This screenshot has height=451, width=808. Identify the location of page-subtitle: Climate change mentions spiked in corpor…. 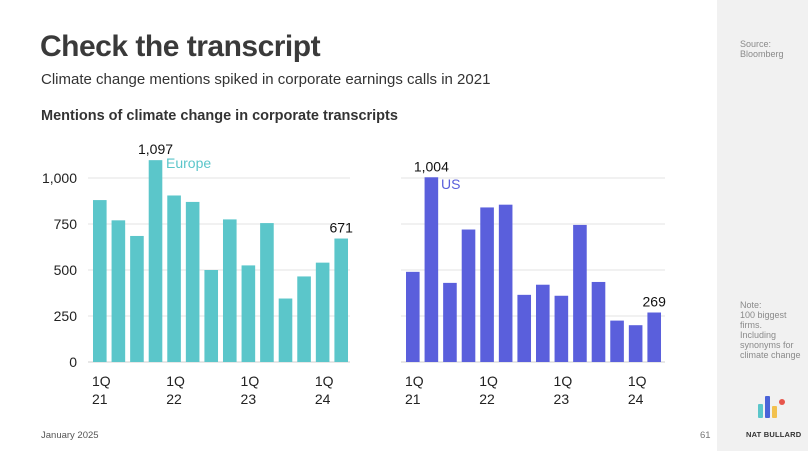
(266, 79).